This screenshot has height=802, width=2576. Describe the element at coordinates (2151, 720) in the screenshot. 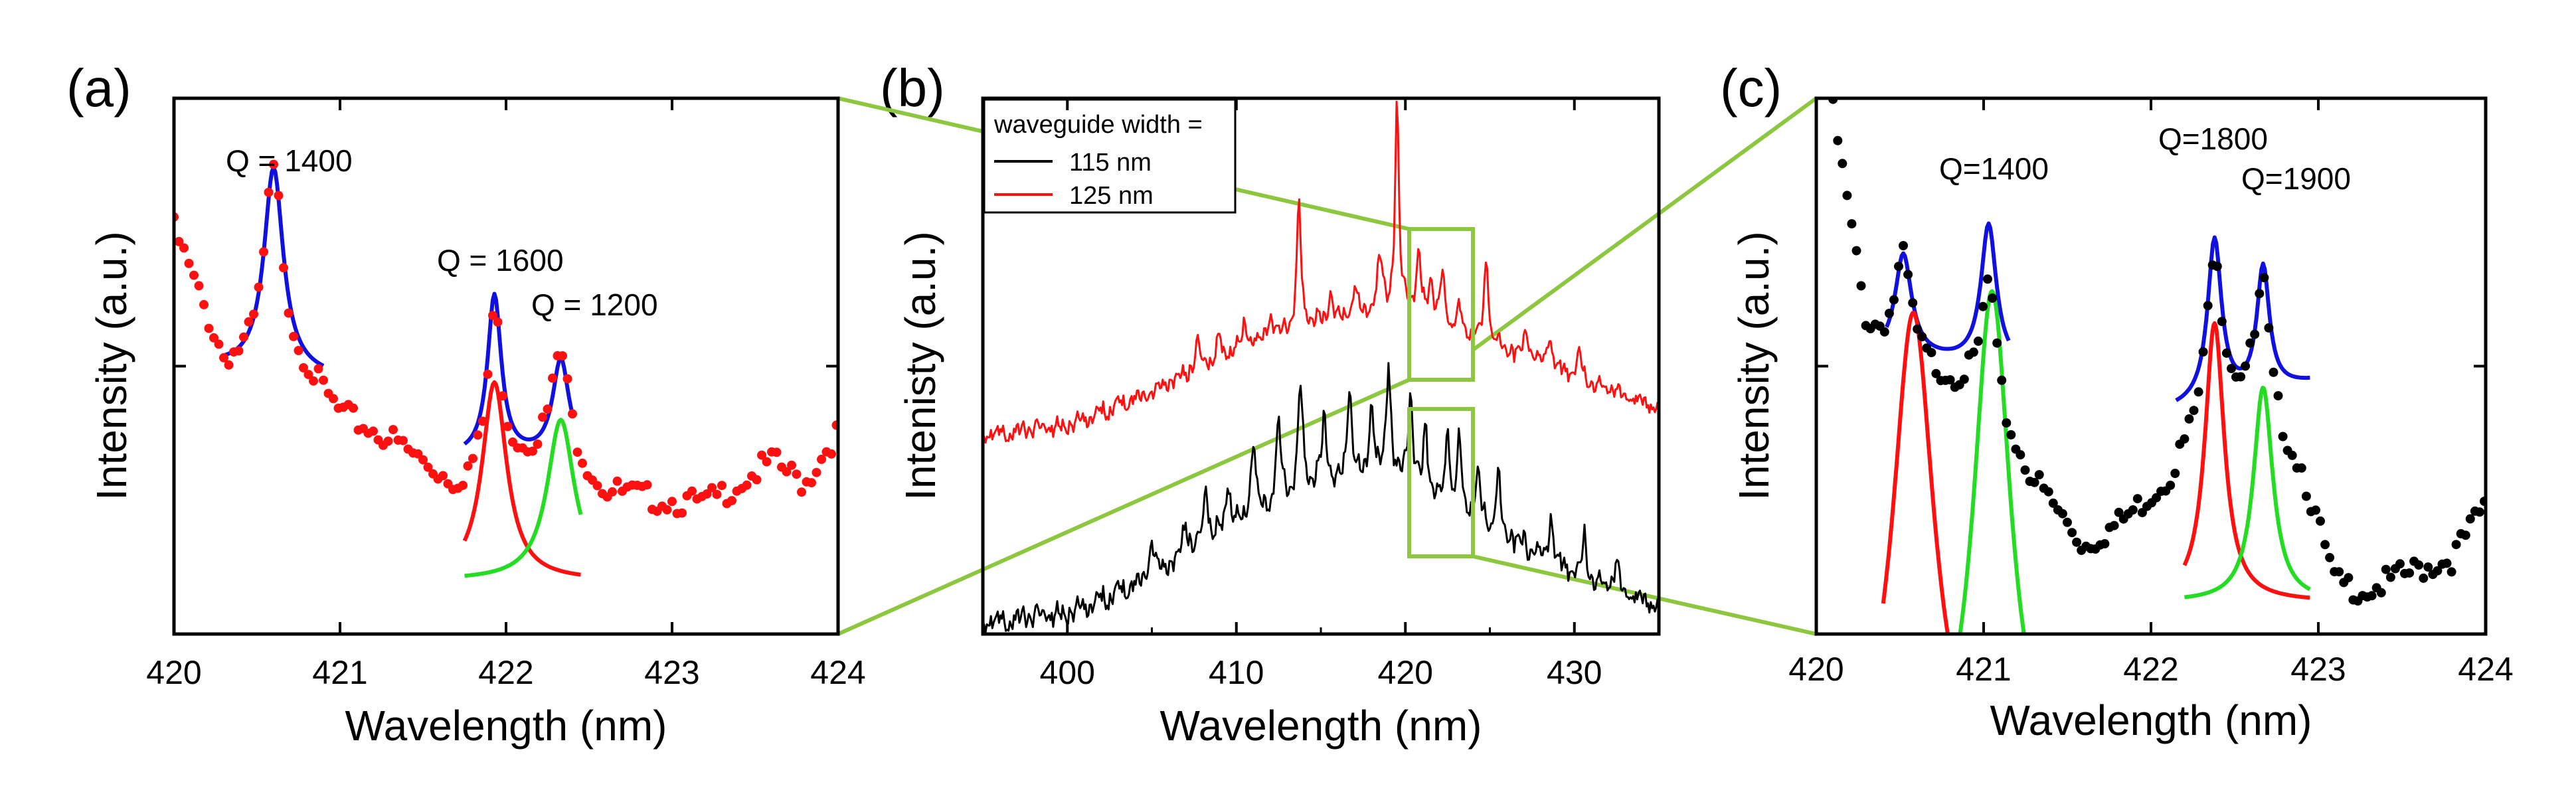

I see `panel-c-xlabel: Wavelength (nm)` at that location.